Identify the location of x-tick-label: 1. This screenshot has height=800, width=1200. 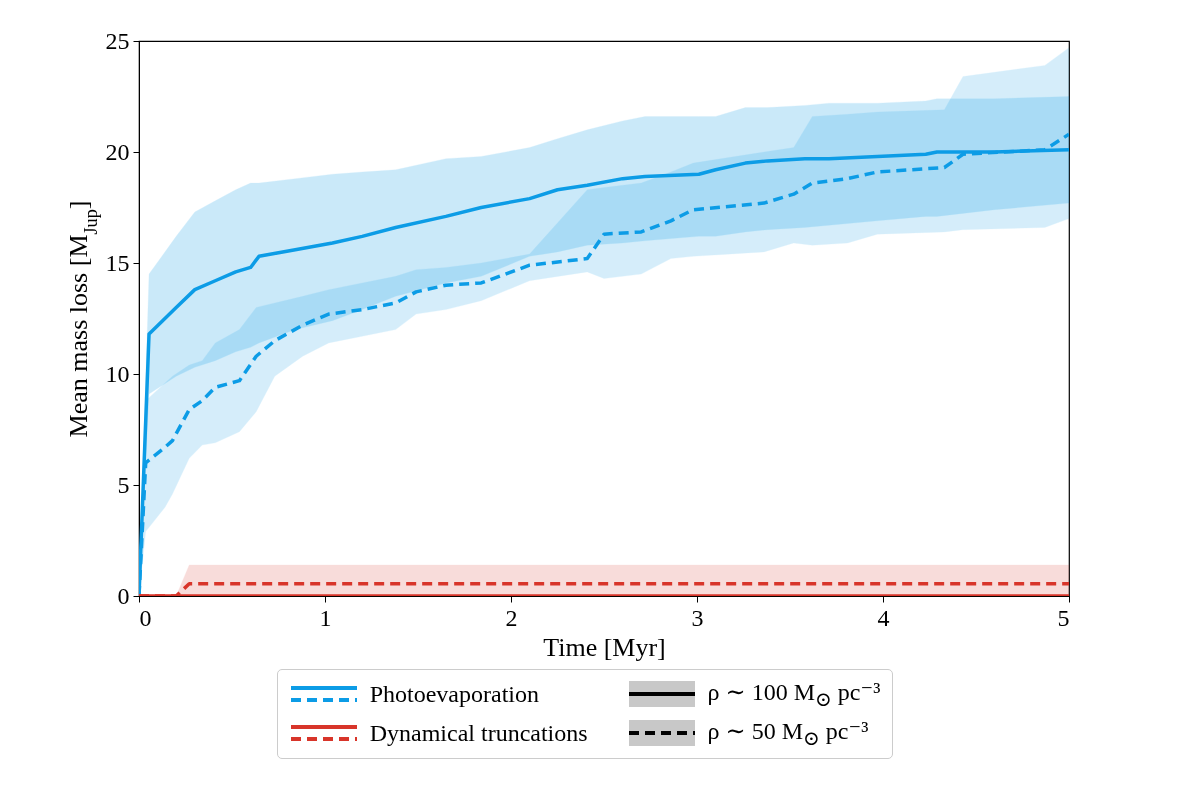
(325, 617).